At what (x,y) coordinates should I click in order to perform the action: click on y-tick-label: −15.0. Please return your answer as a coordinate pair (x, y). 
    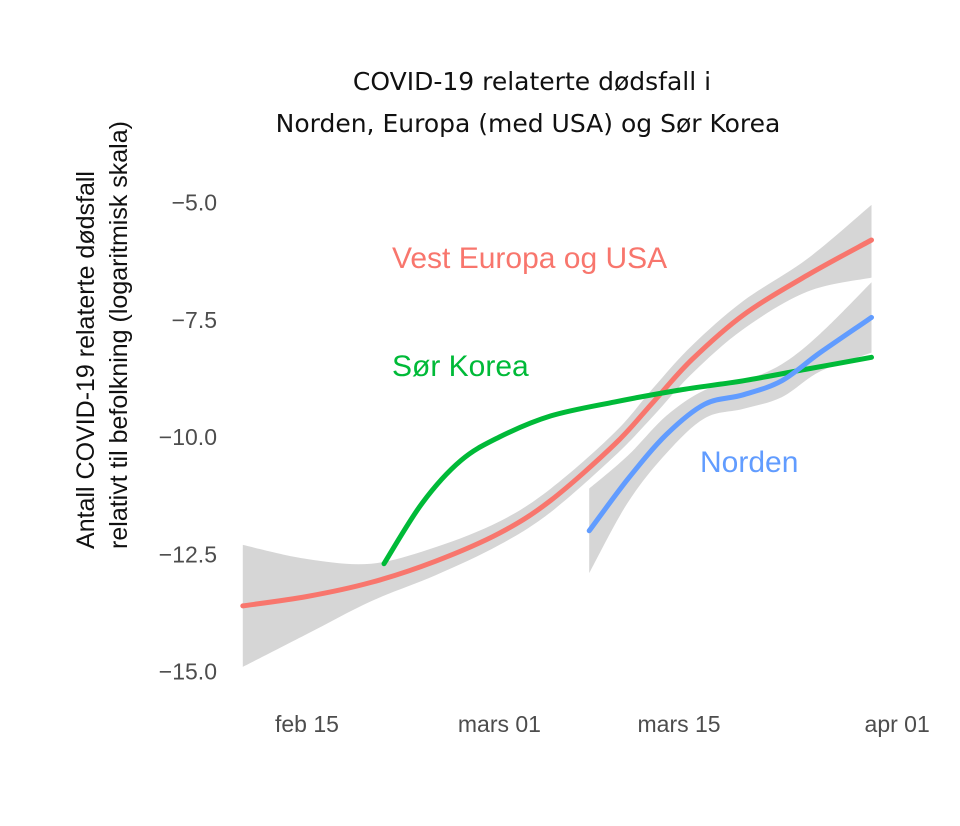
    Looking at the image, I should click on (188, 672).